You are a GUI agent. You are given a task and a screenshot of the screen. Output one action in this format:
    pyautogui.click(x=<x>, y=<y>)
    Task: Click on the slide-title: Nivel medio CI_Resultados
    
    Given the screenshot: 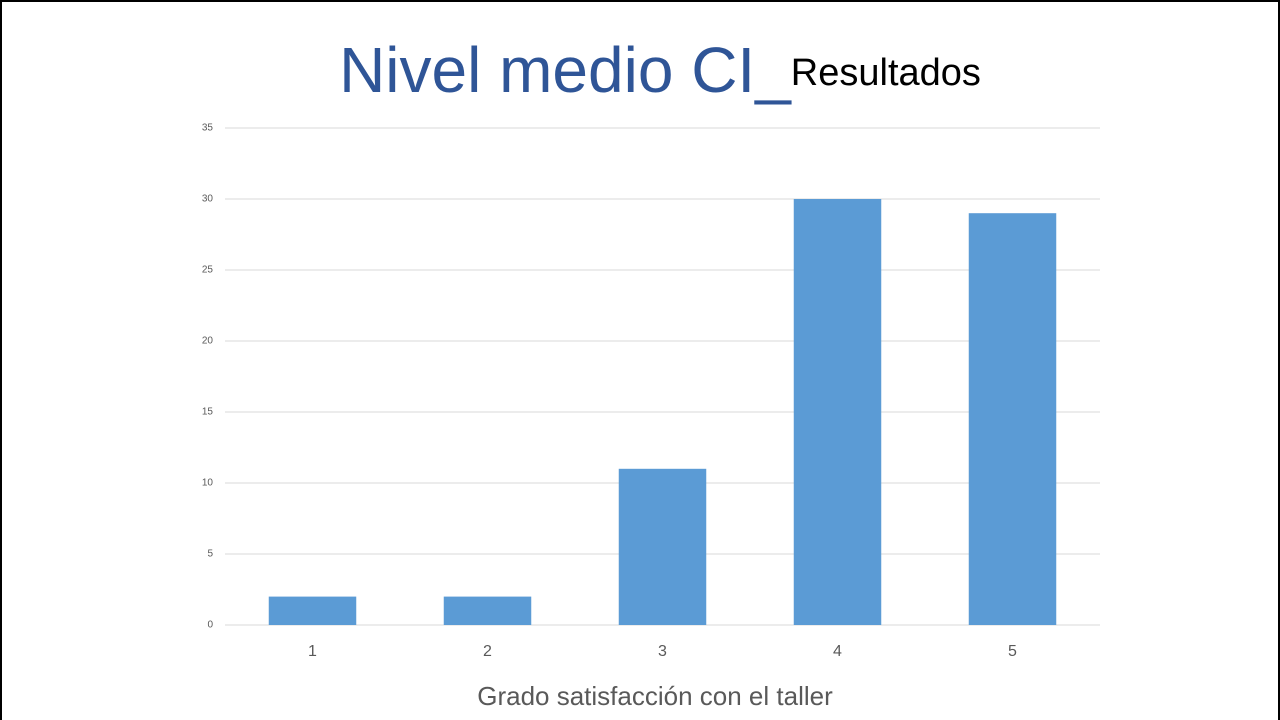 What is the action you would take?
    pyautogui.click(x=660, y=70)
    